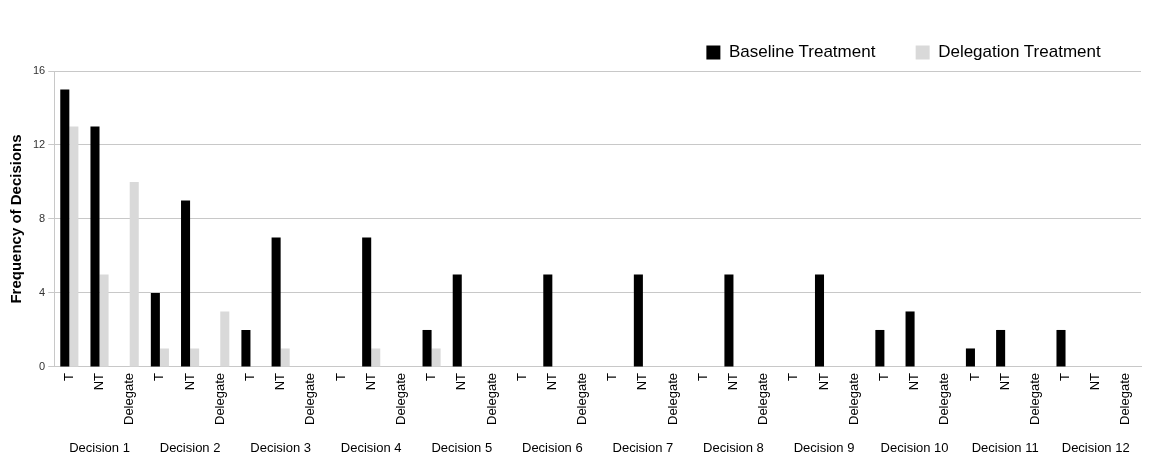  I want to click on y-axis-title: Frequency of Decisions, so click(16, 219).